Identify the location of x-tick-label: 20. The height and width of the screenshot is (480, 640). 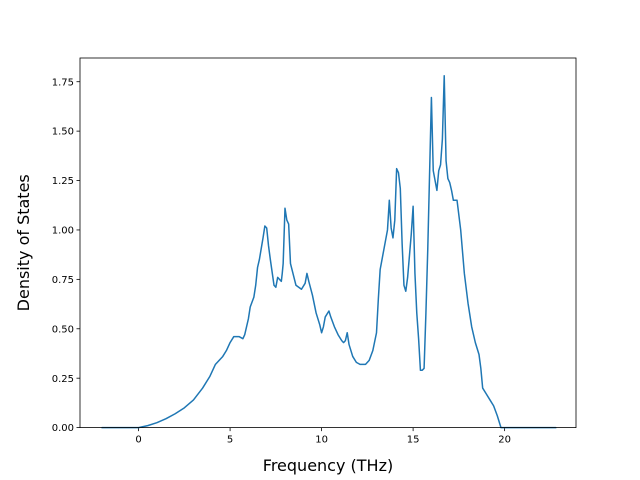
(504, 440).